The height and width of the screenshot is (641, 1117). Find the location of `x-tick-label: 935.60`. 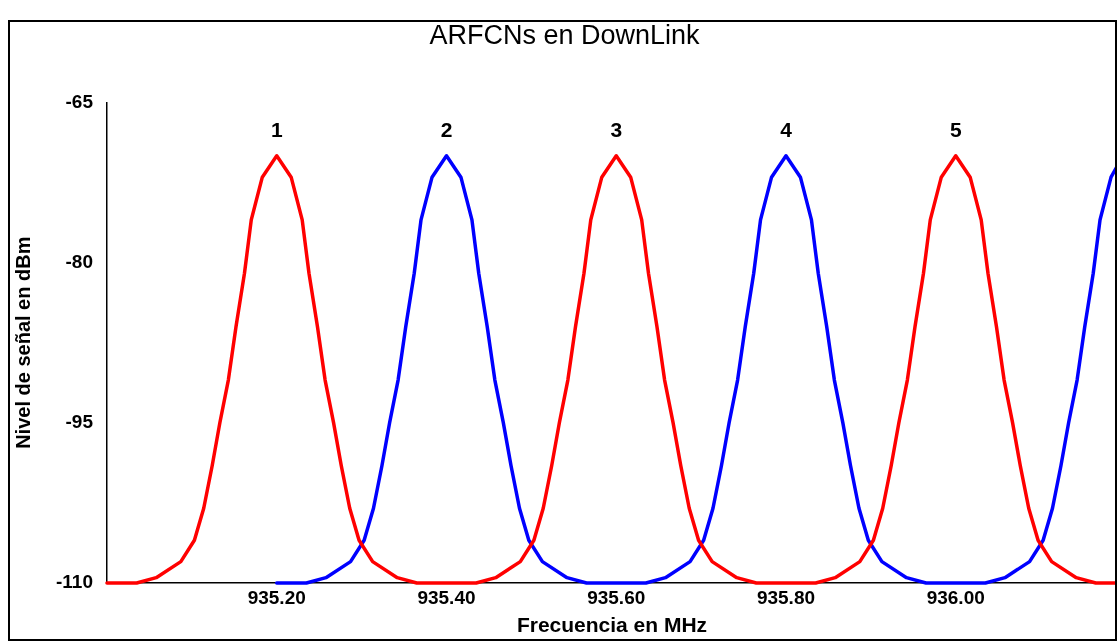

x-tick-label: 935.60 is located at coordinates (616, 597).